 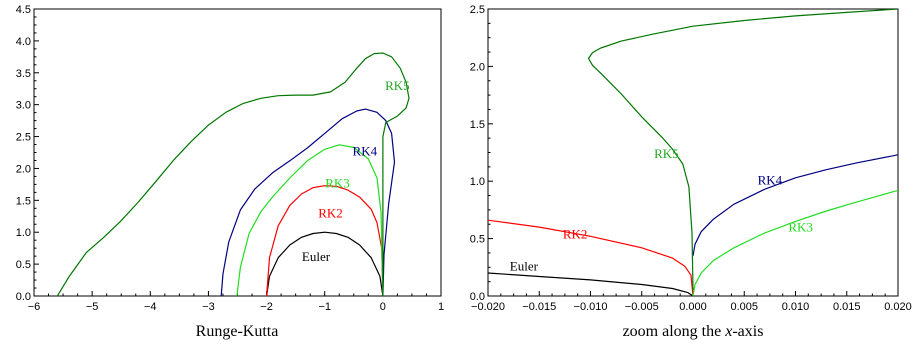 What do you see at coordinates (208, 307) in the screenshot?
I see `x-tick-label: −3` at bounding box center [208, 307].